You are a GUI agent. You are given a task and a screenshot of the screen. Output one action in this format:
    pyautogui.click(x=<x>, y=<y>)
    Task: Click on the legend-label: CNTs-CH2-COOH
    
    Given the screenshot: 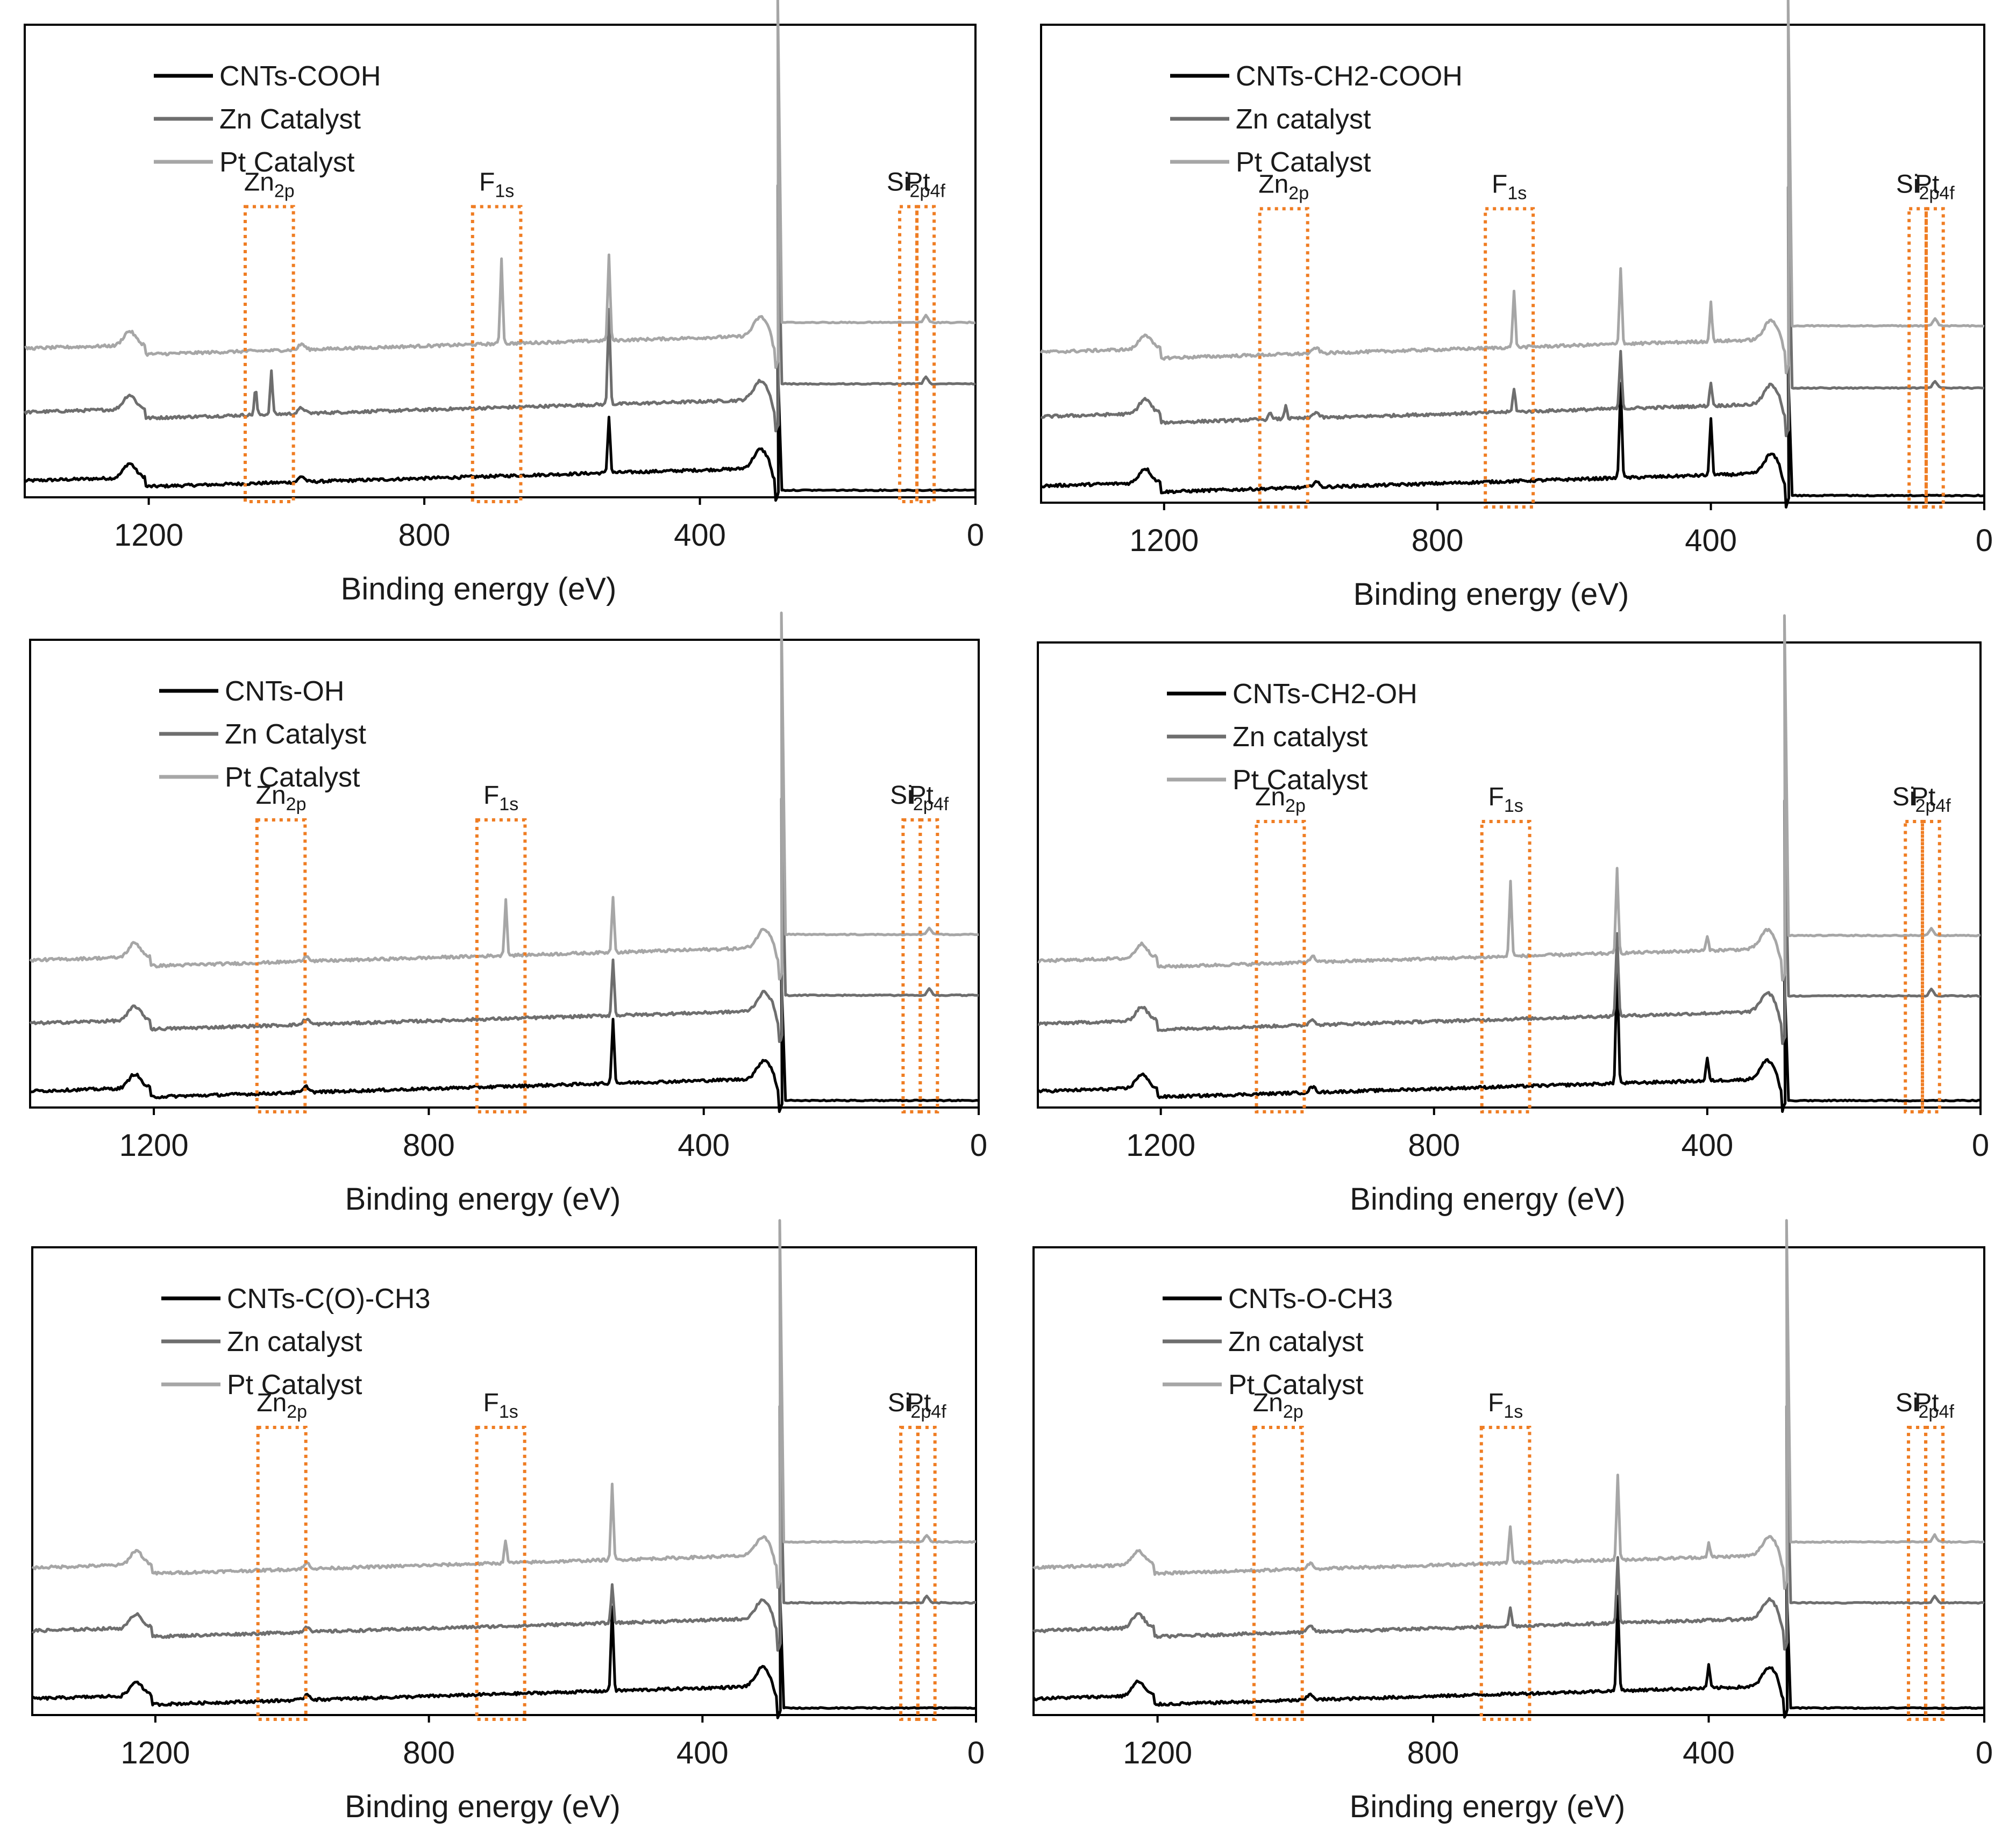 What is the action you would take?
    pyautogui.click(x=1349, y=76)
    